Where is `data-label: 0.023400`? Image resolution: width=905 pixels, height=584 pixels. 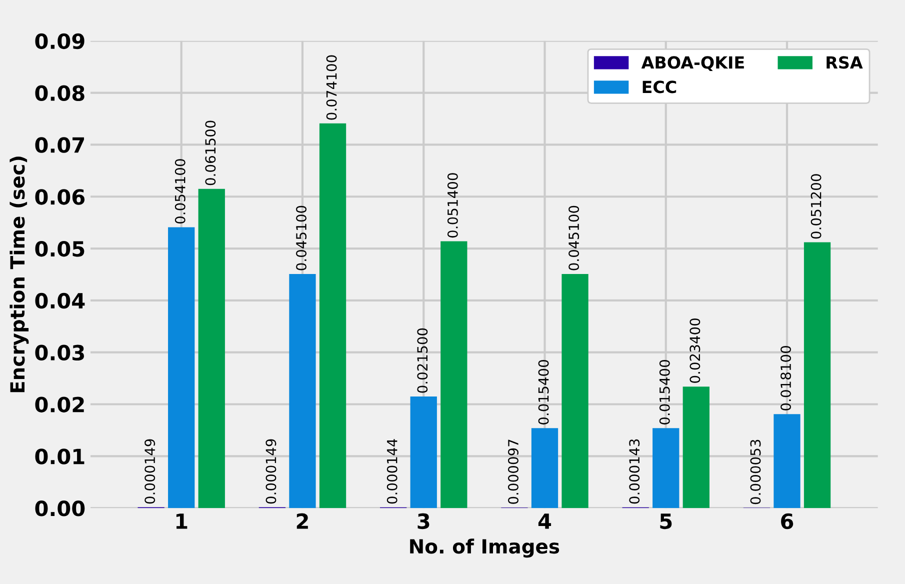 data-label: 0.023400 is located at coordinates (695, 350).